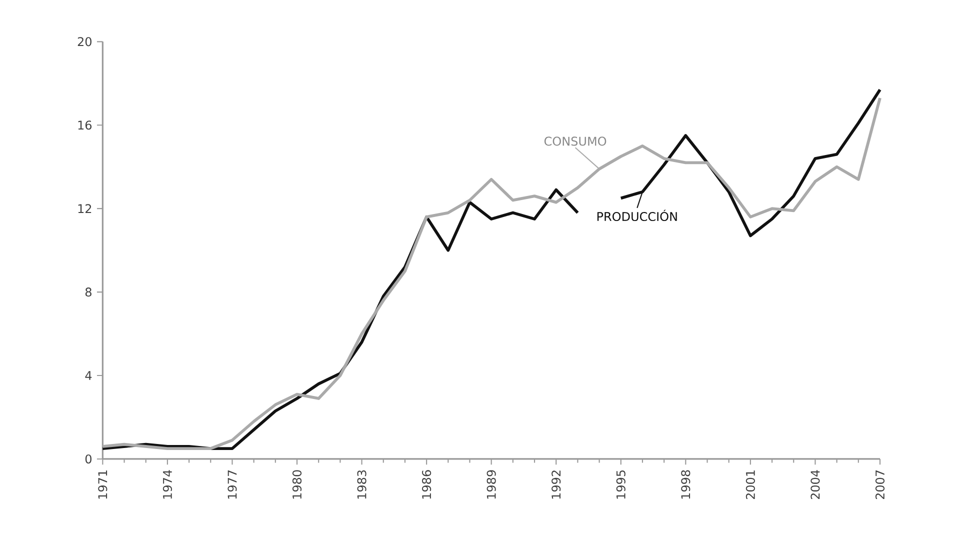  What do you see at coordinates (637, 216) in the screenshot?
I see `legend-label: PRODUCCIÓN` at bounding box center [637, 216].